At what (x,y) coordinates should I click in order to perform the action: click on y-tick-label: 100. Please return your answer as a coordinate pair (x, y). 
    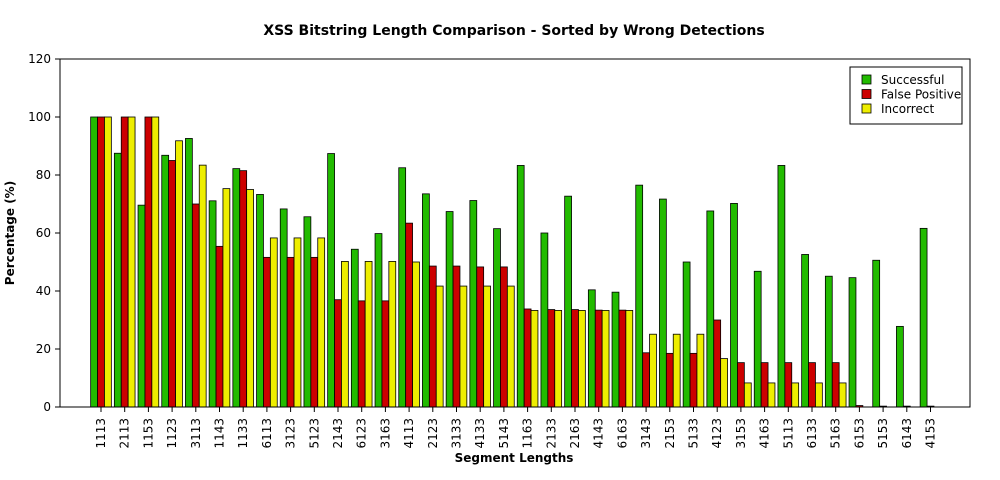
    Looking at the image, I should click on (39, 117).